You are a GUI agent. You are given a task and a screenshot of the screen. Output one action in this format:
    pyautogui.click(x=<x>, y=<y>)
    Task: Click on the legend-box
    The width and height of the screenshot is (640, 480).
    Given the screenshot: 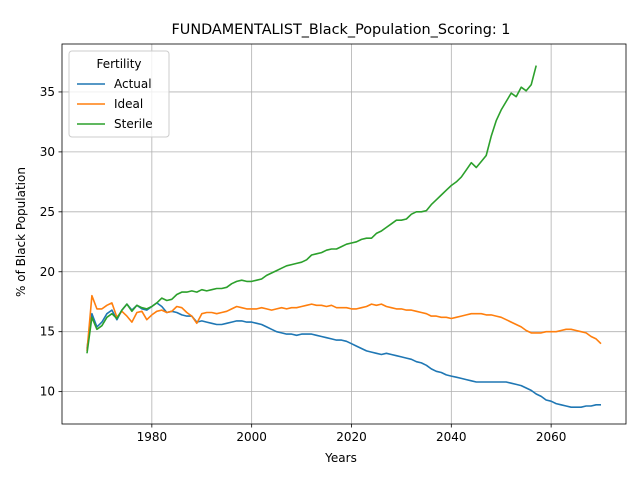 What is the action you would take?
    pyautogui.click(x=119, y=94)
    